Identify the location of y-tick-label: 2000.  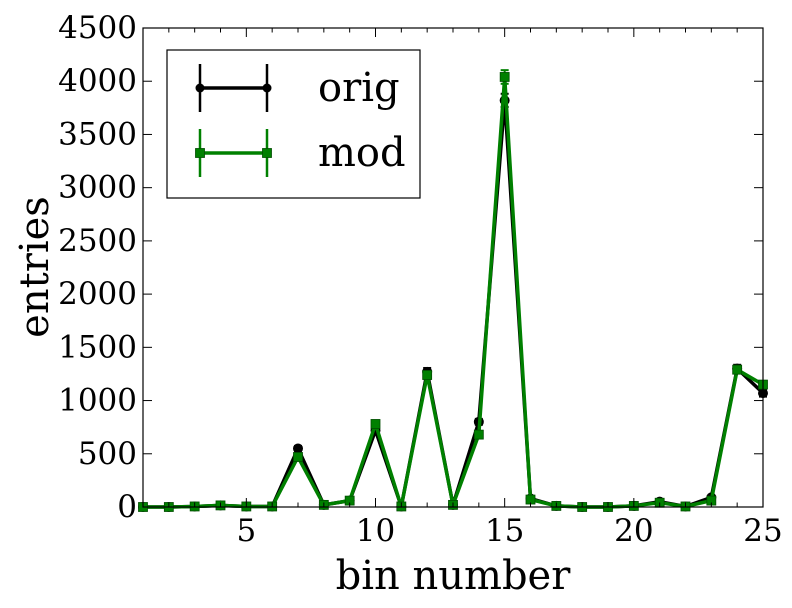
(97, 294).